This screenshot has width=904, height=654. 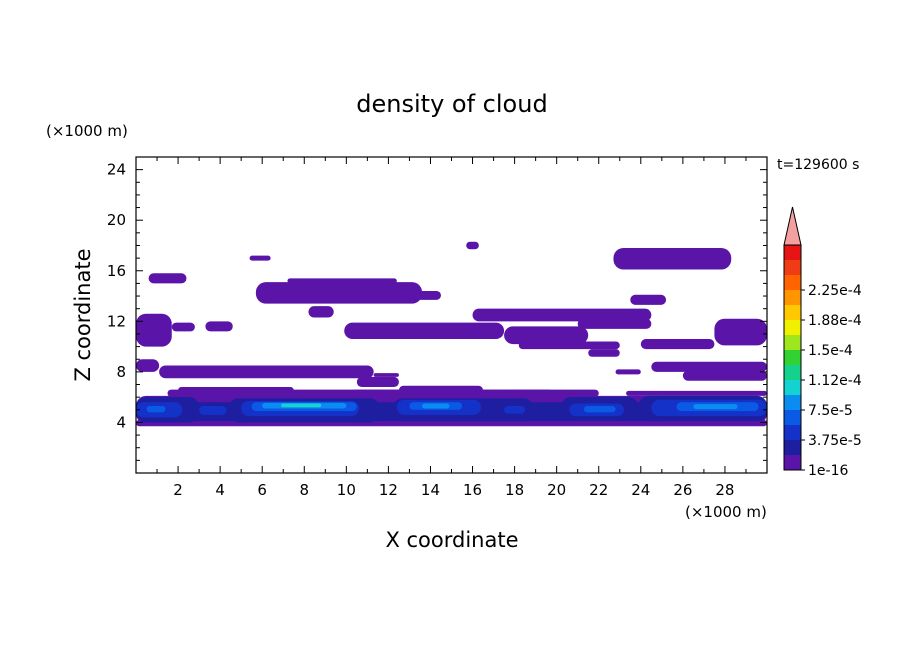 What do you see at coordinates (178, 490) in the screenshot?
I see `x-tick-label: 2` at bounding box center [178, 490].